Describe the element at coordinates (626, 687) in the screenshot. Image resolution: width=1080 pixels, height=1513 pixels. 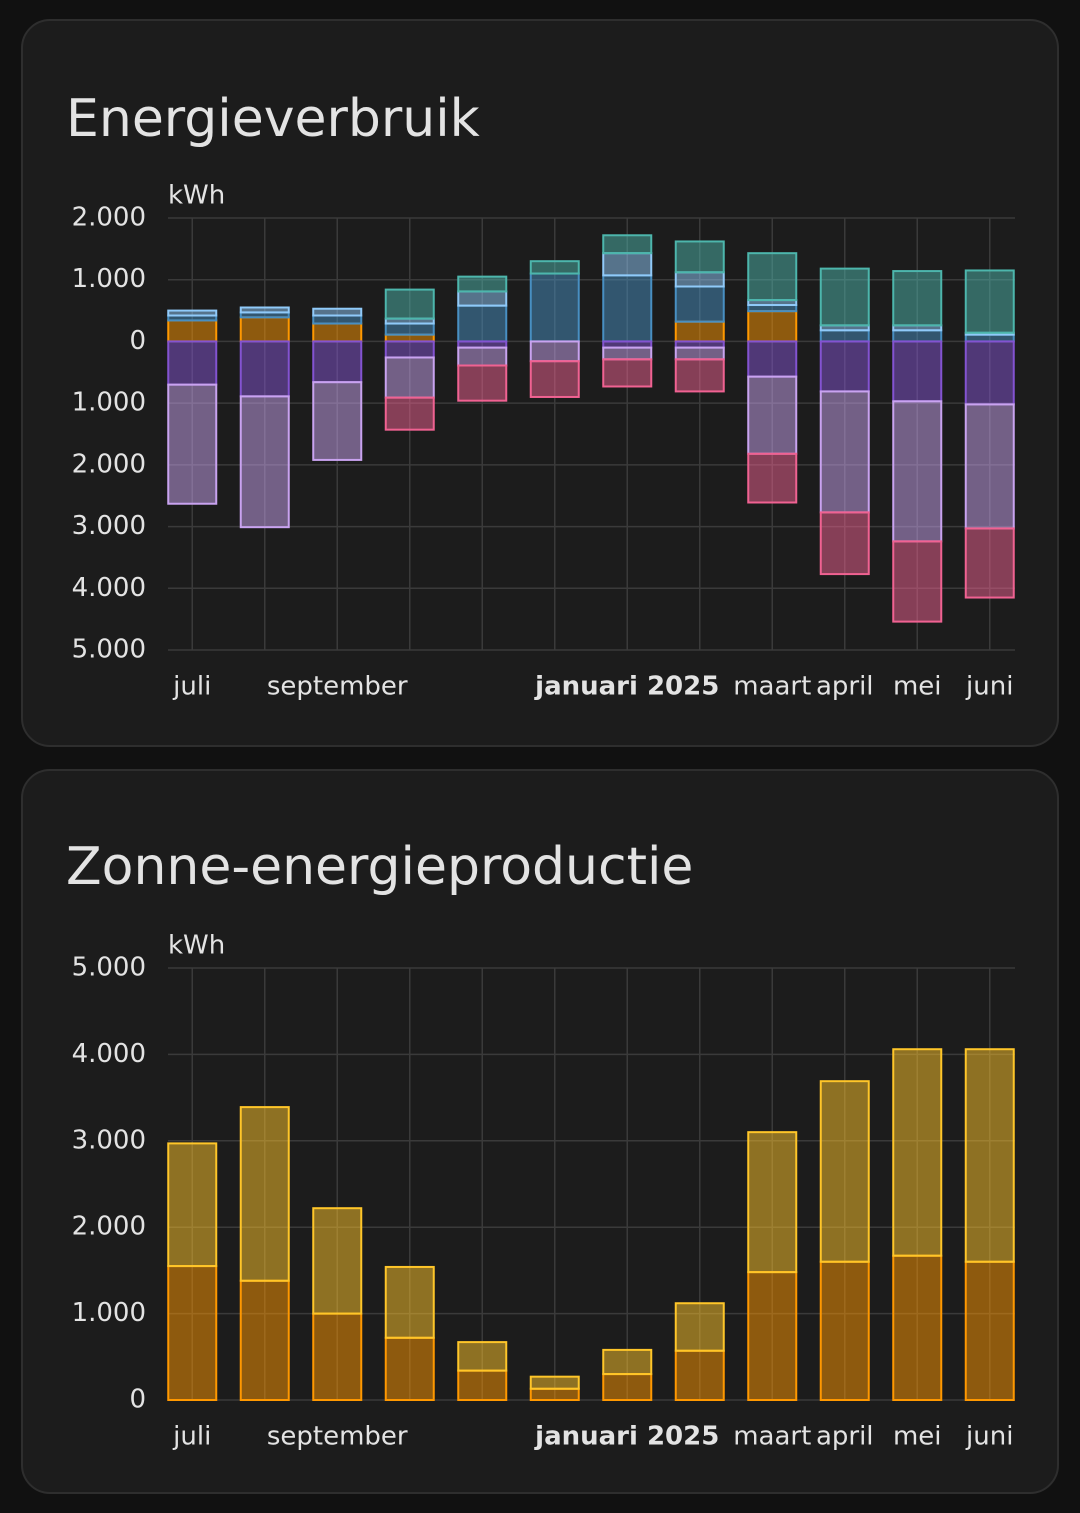
I see `x-tick-label: januari 2025` at that location.